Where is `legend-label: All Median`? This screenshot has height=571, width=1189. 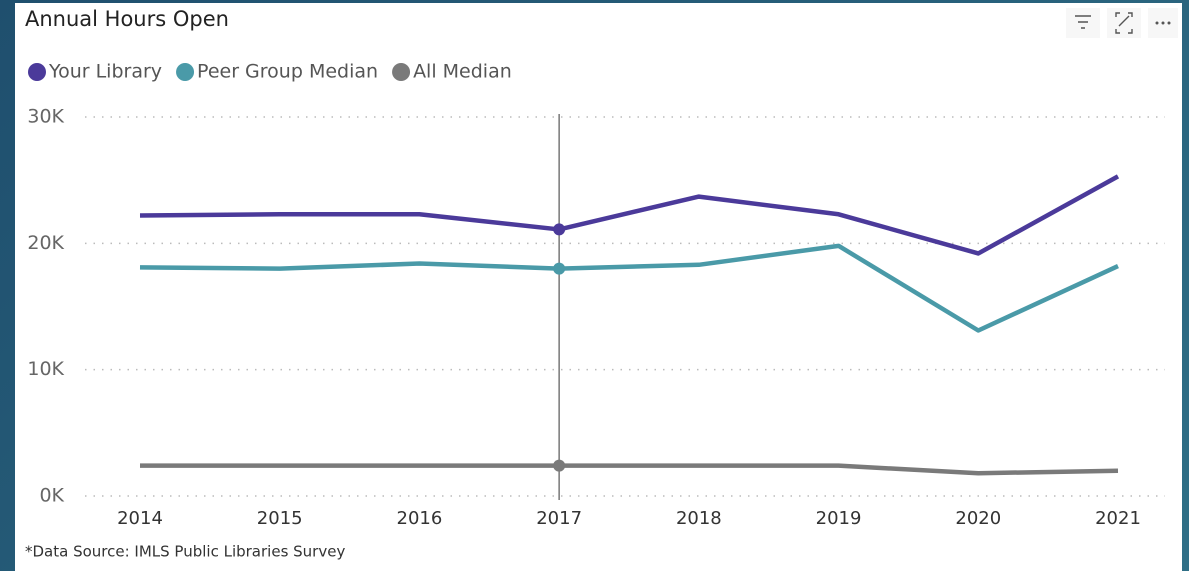 legend-label: All Median is located at coordinates (462, 72).